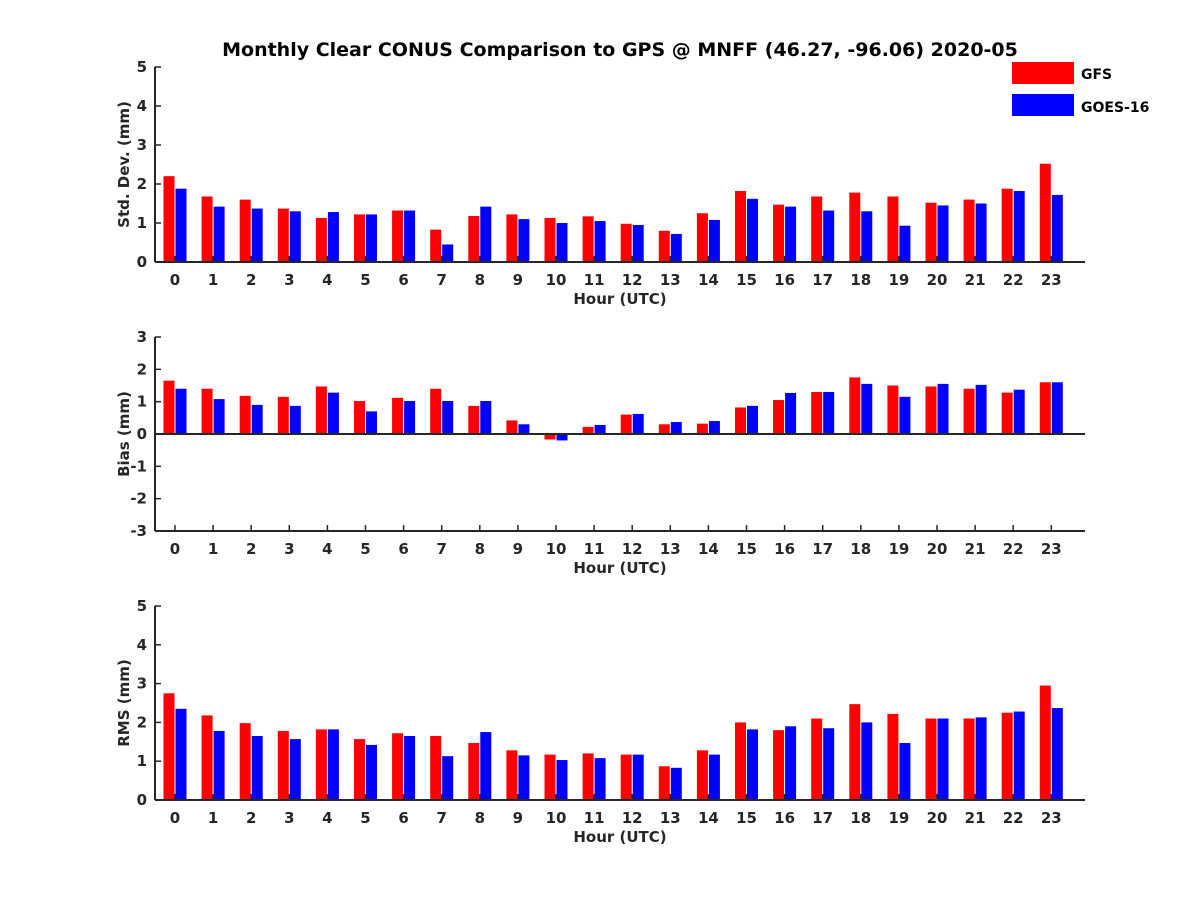  What do you see at coordinates (632, 280) in the screenshot?
I see `x-tick-label: 12` at bounding box center [632, 280].